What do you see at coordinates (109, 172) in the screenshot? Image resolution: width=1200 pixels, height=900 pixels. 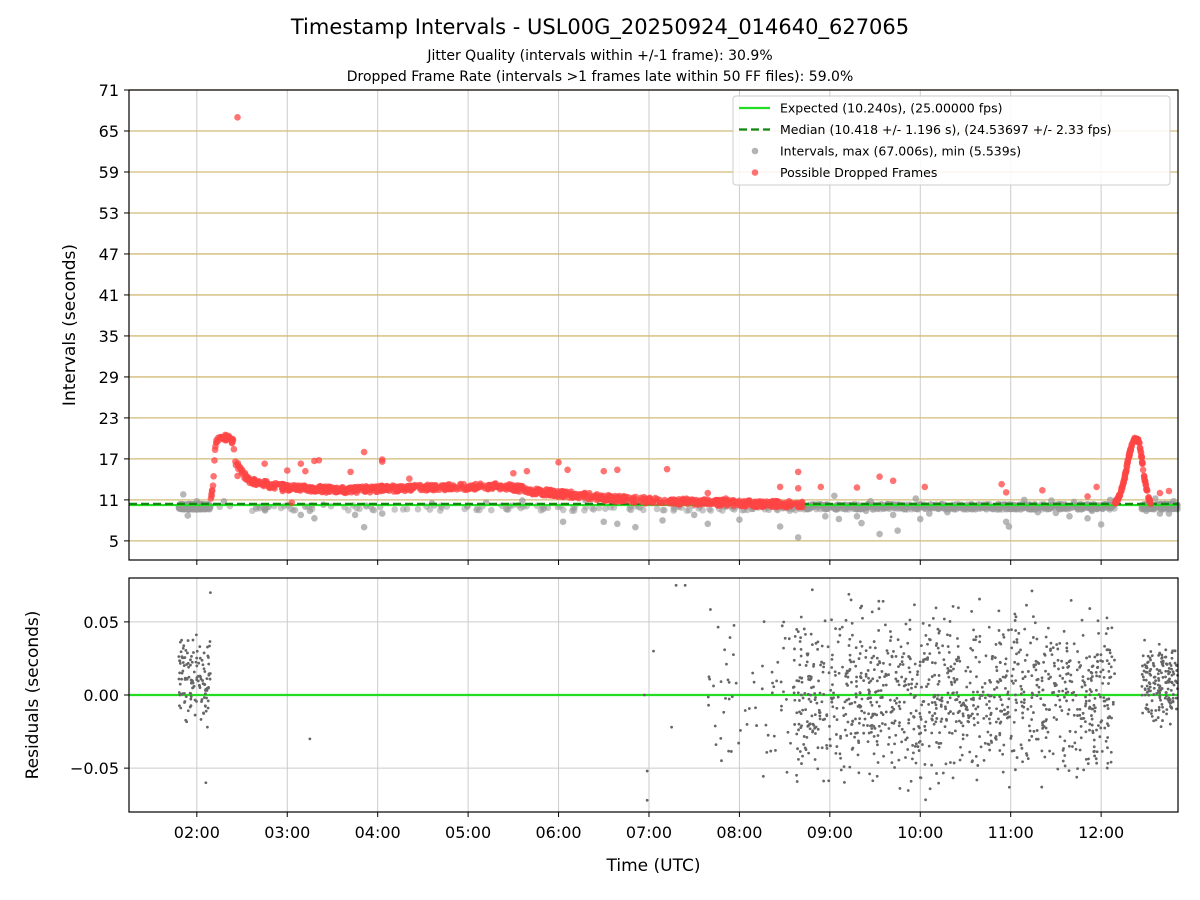 I see `y-tick-label: 59` at bounding box center [109, 172].